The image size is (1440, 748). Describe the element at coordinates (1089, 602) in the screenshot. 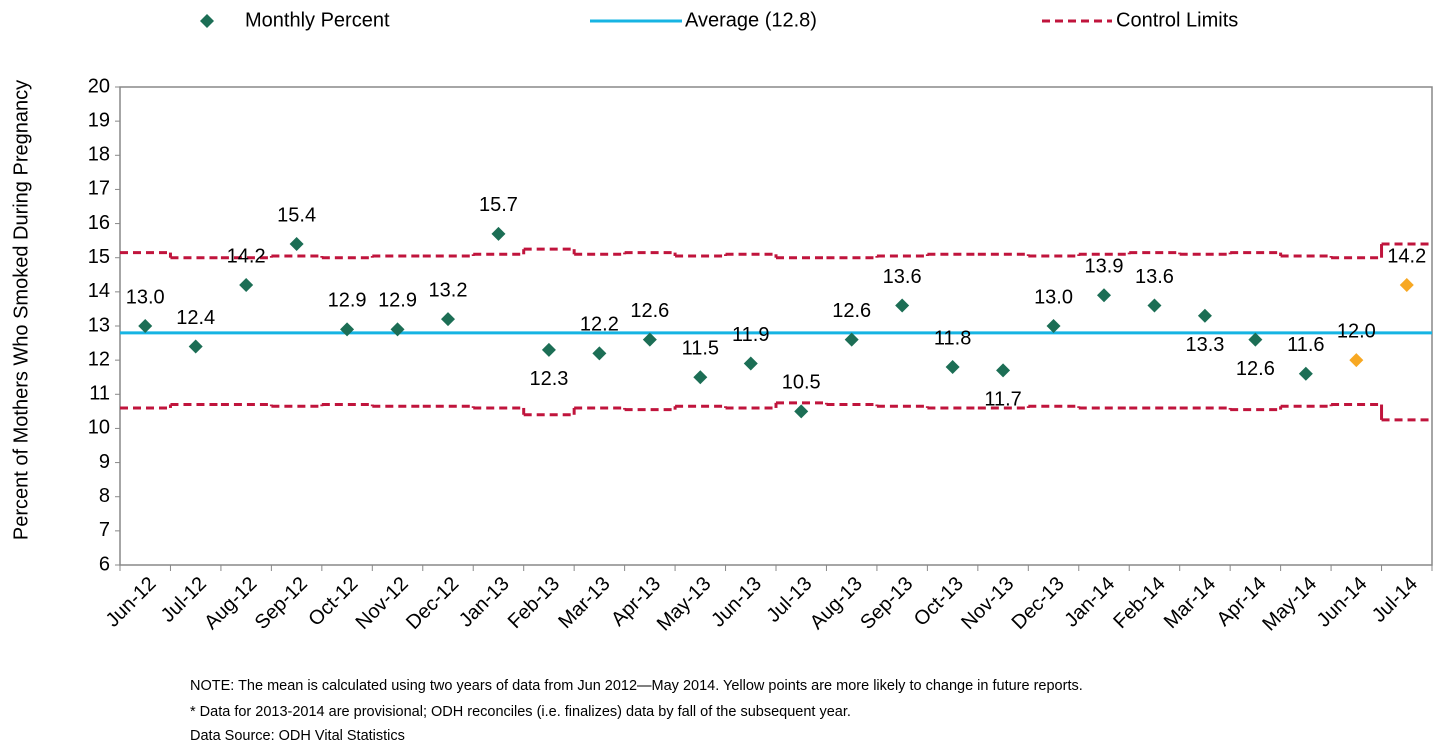

I see `x-tick-label: Jan-14` at that location.